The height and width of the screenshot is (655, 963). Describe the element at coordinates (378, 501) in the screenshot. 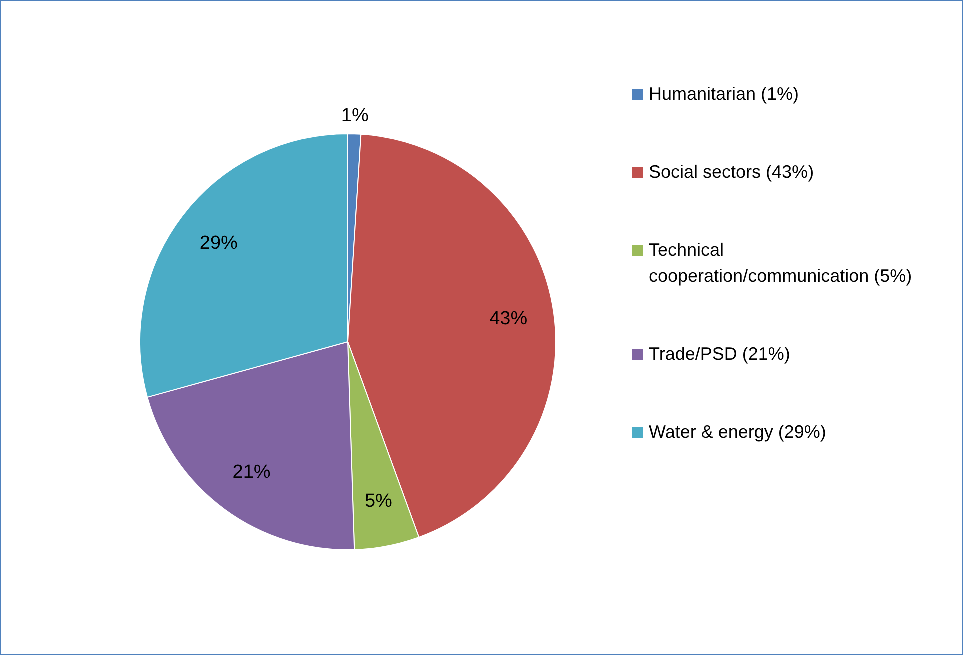

I see `data-label: 5%` at that location.